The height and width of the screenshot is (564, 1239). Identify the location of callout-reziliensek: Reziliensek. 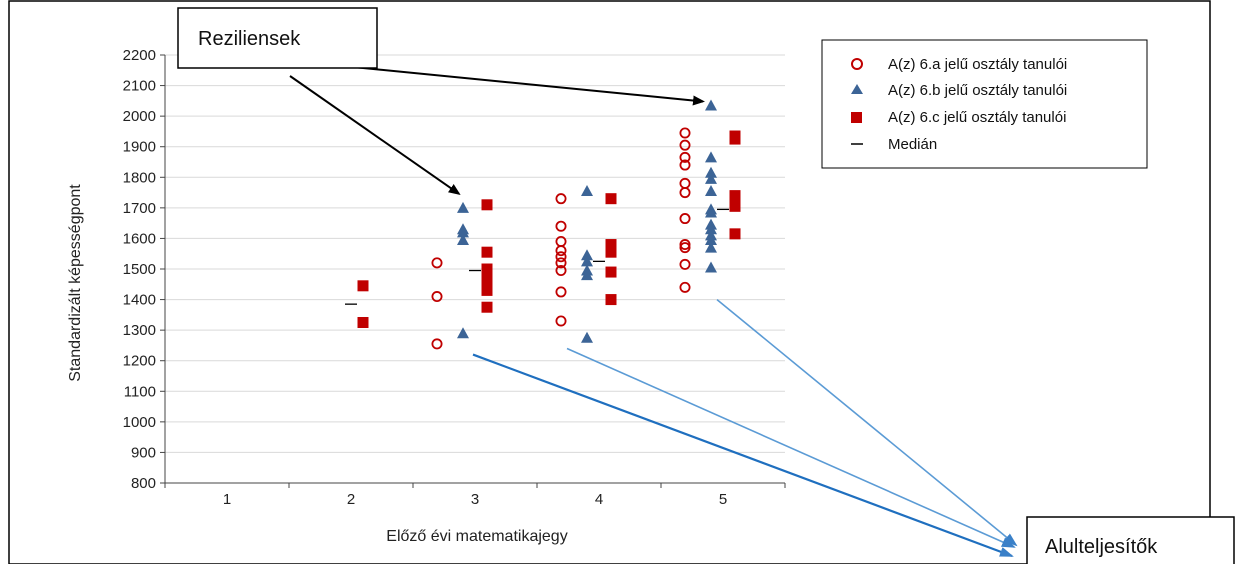
(277, 38).